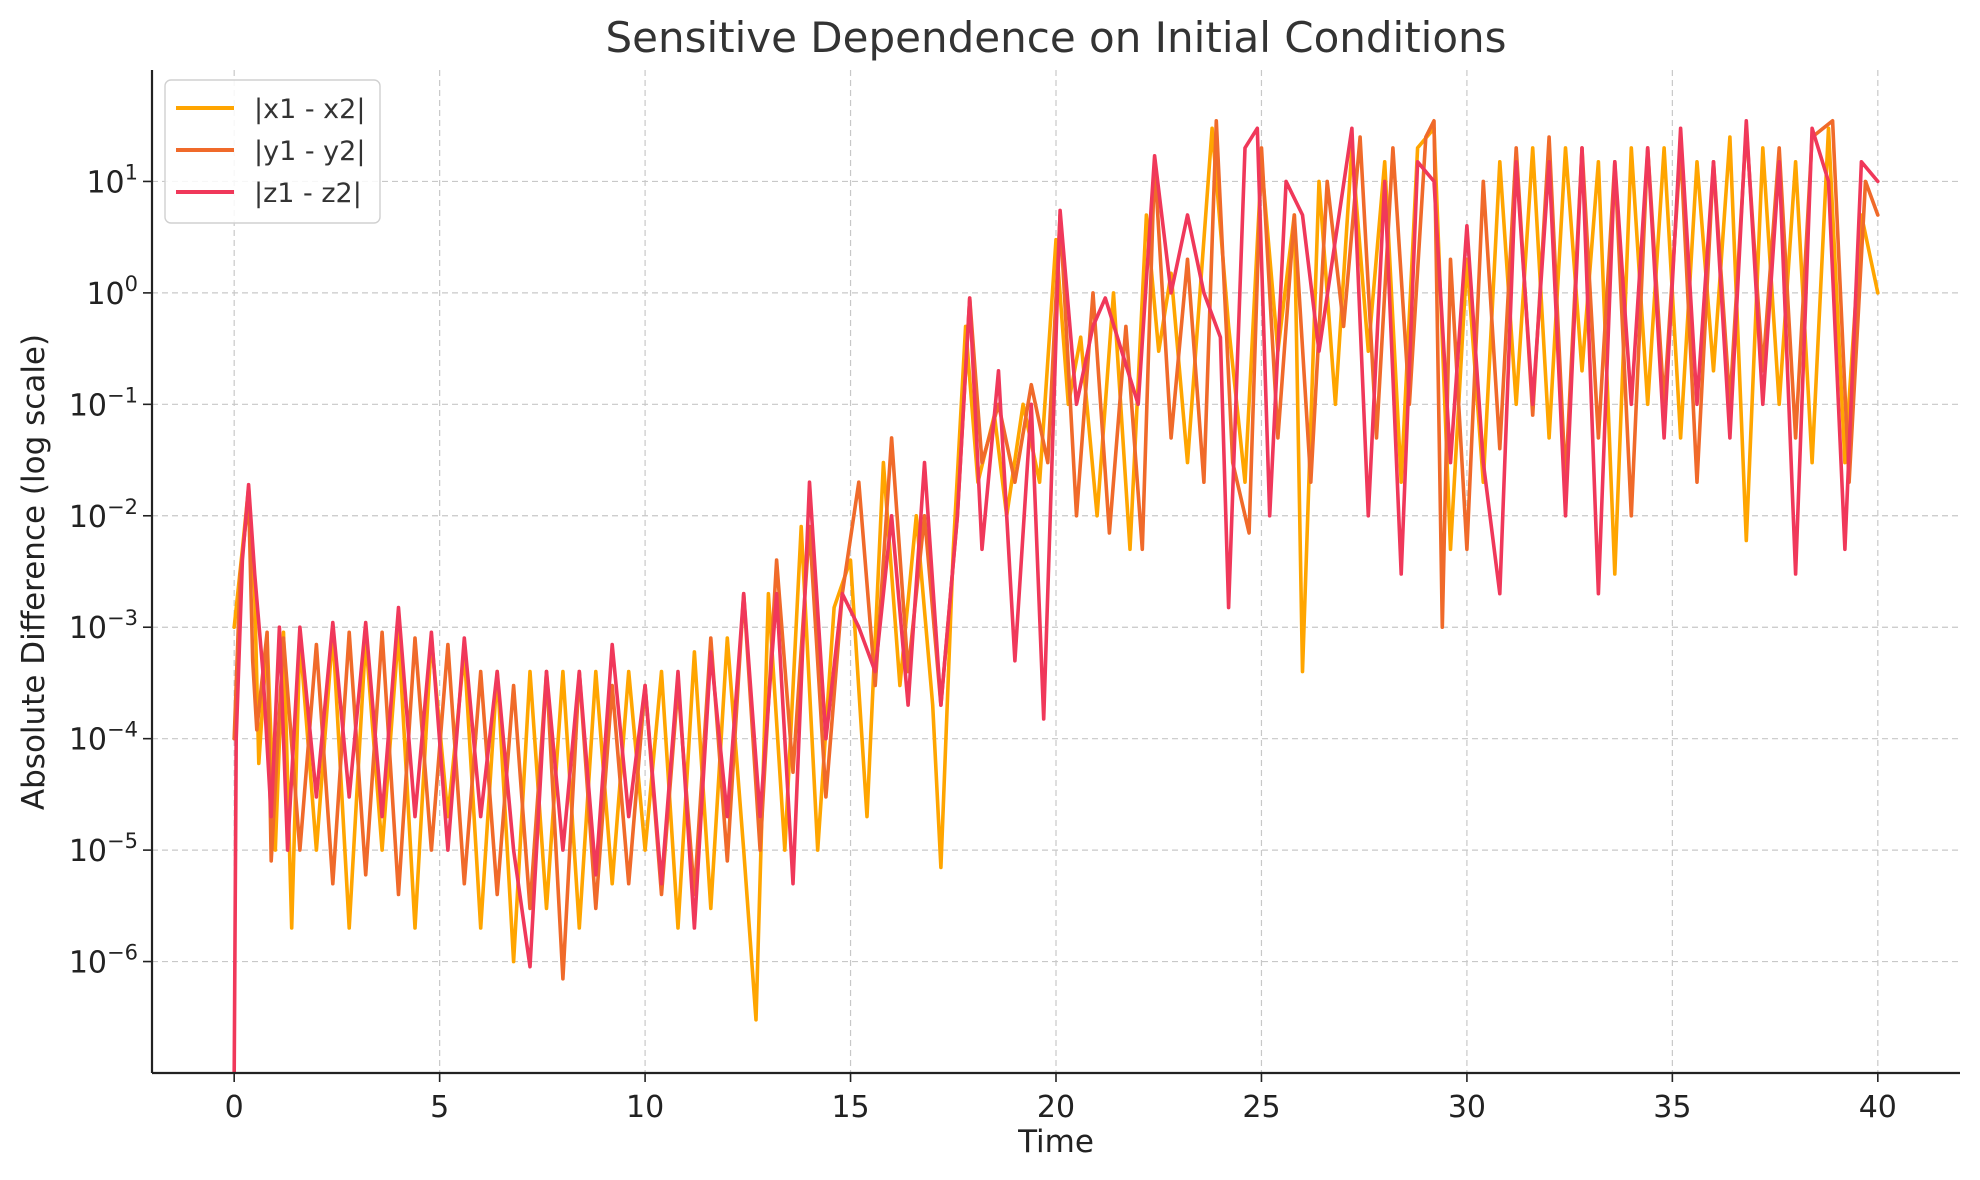  I want to click on y-tick-label: 10⁻¹, so click(103, 403).